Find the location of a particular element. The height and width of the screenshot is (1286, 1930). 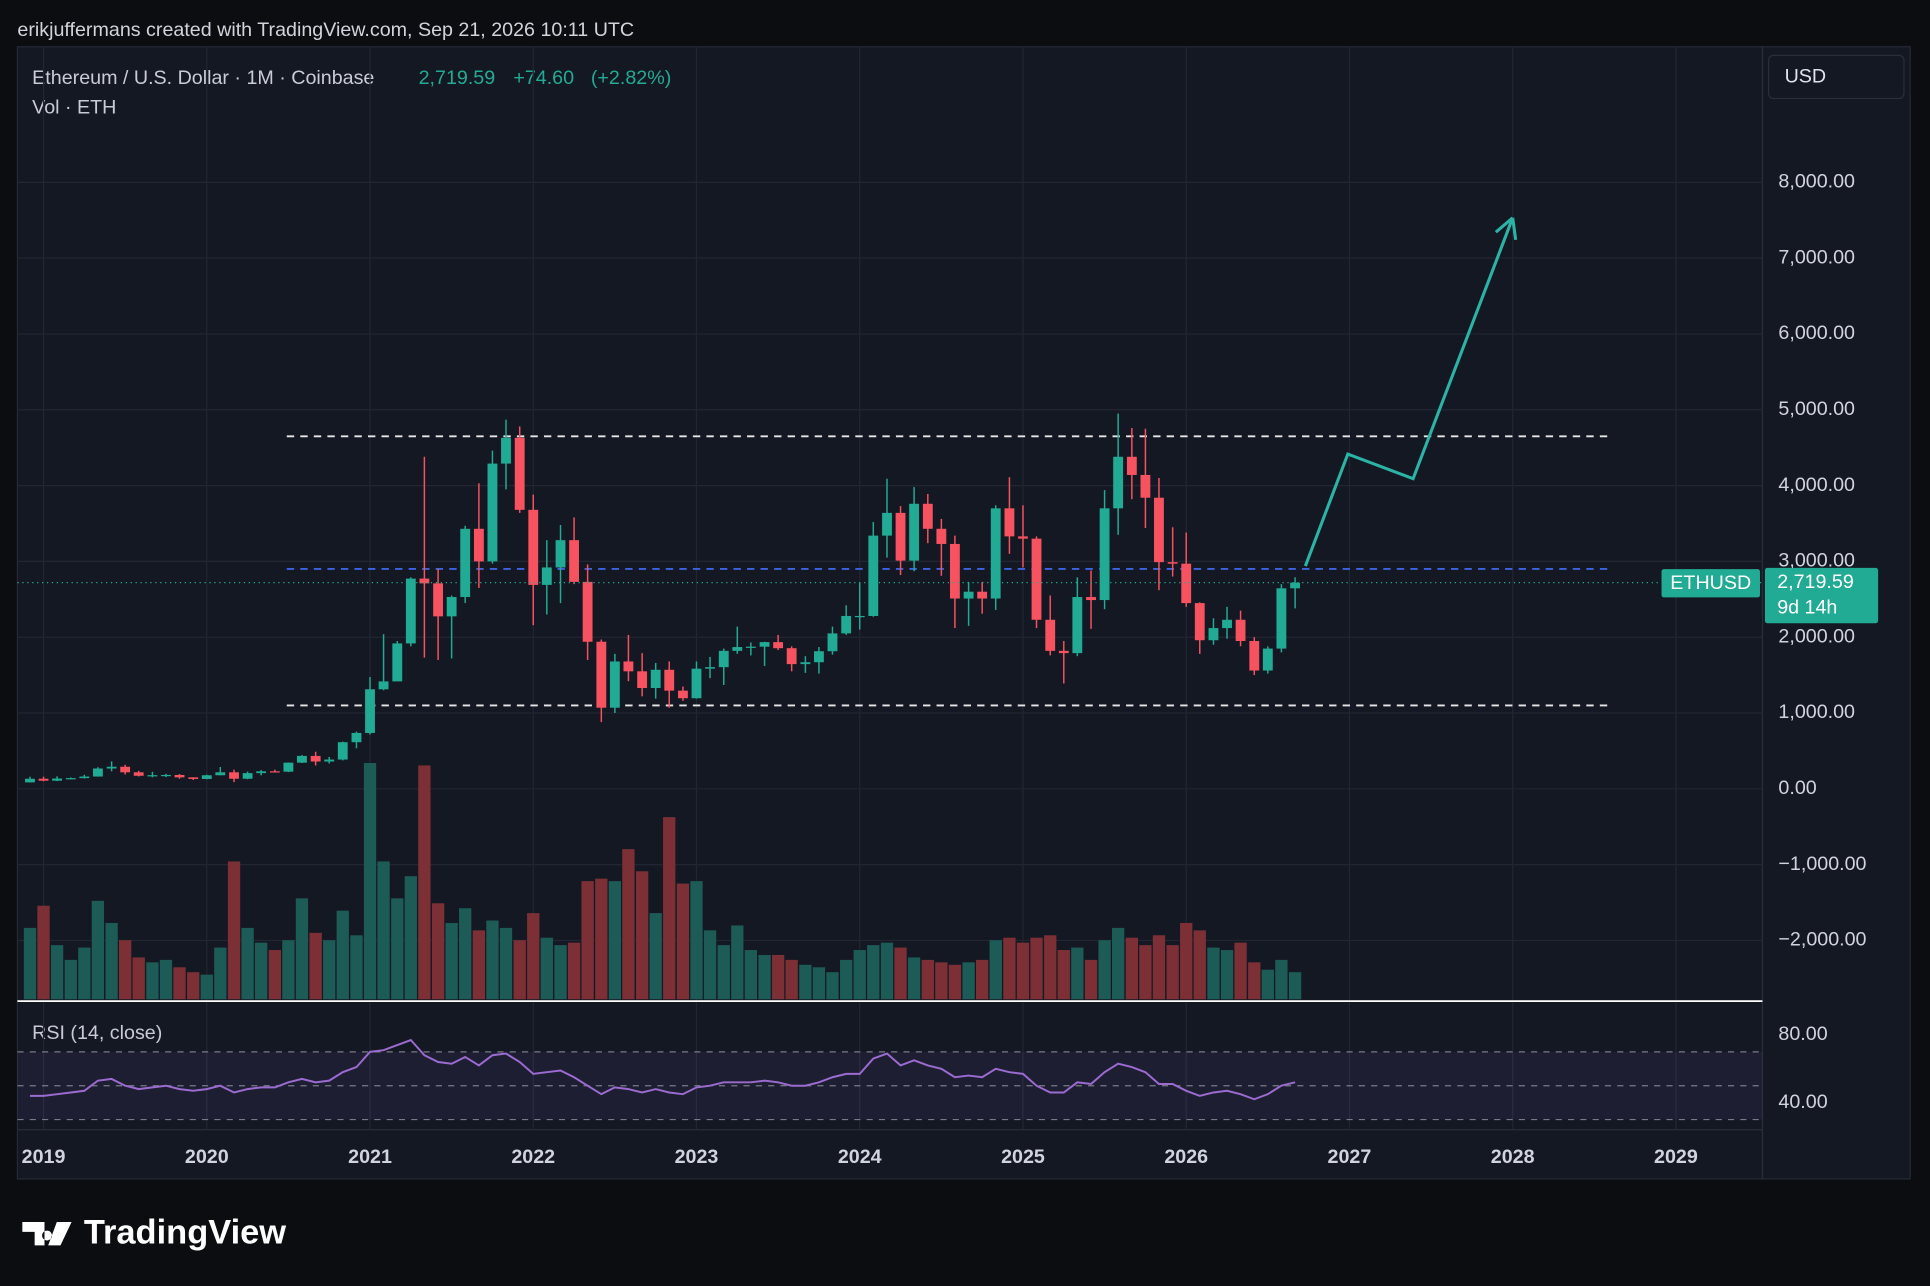

rsi-line is located at coordinates (662, 1069).